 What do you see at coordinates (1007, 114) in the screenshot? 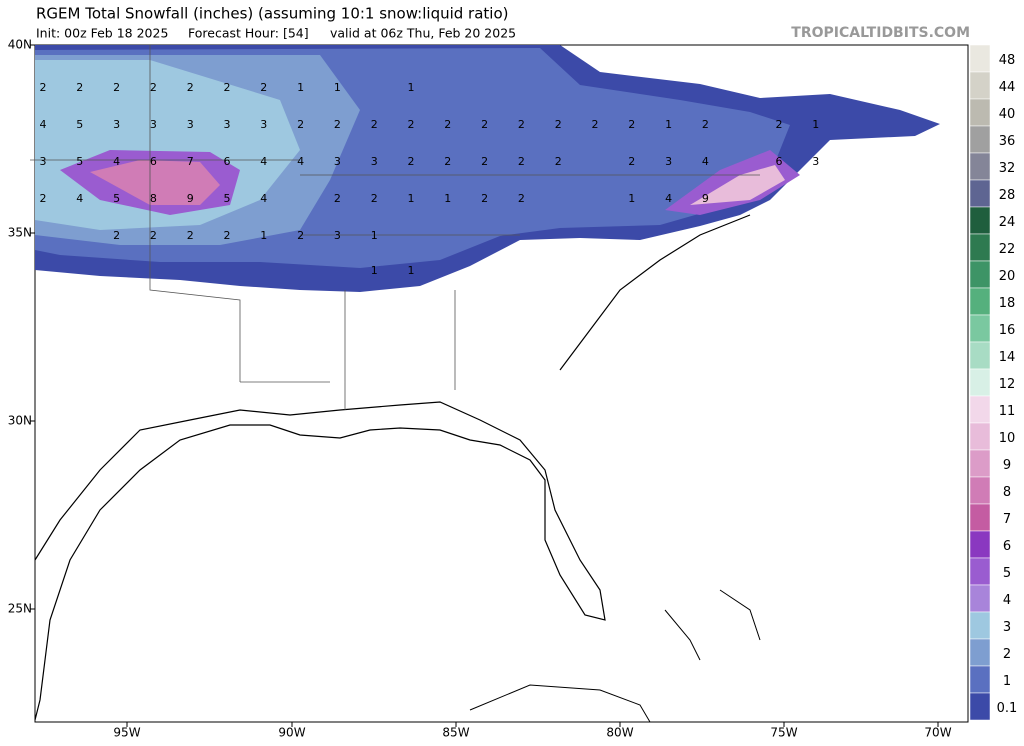
I see `colorbar-label: 40` at bounding box center [1007, 114].